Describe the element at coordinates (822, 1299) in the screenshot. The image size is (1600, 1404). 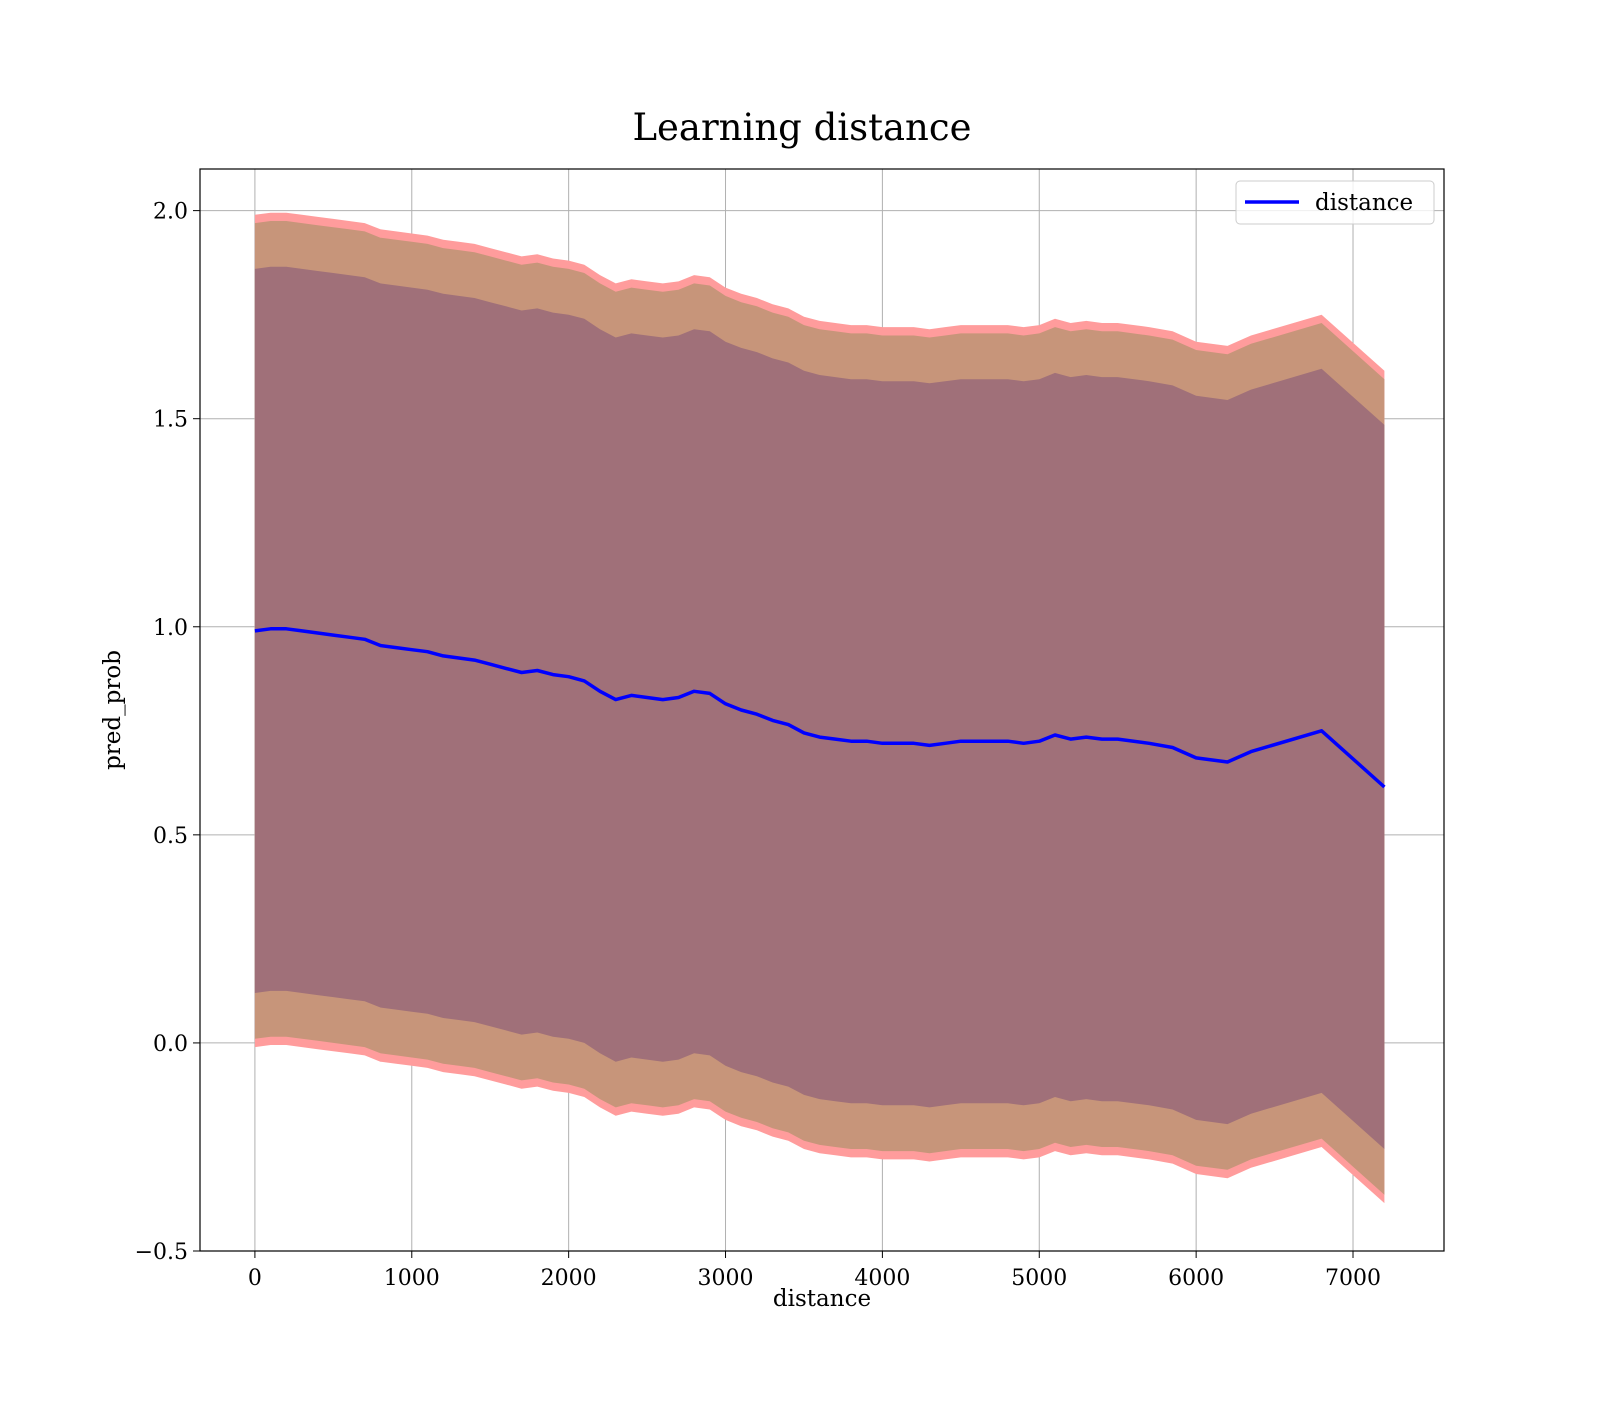
I see `x-axis-label: distance` at that location.